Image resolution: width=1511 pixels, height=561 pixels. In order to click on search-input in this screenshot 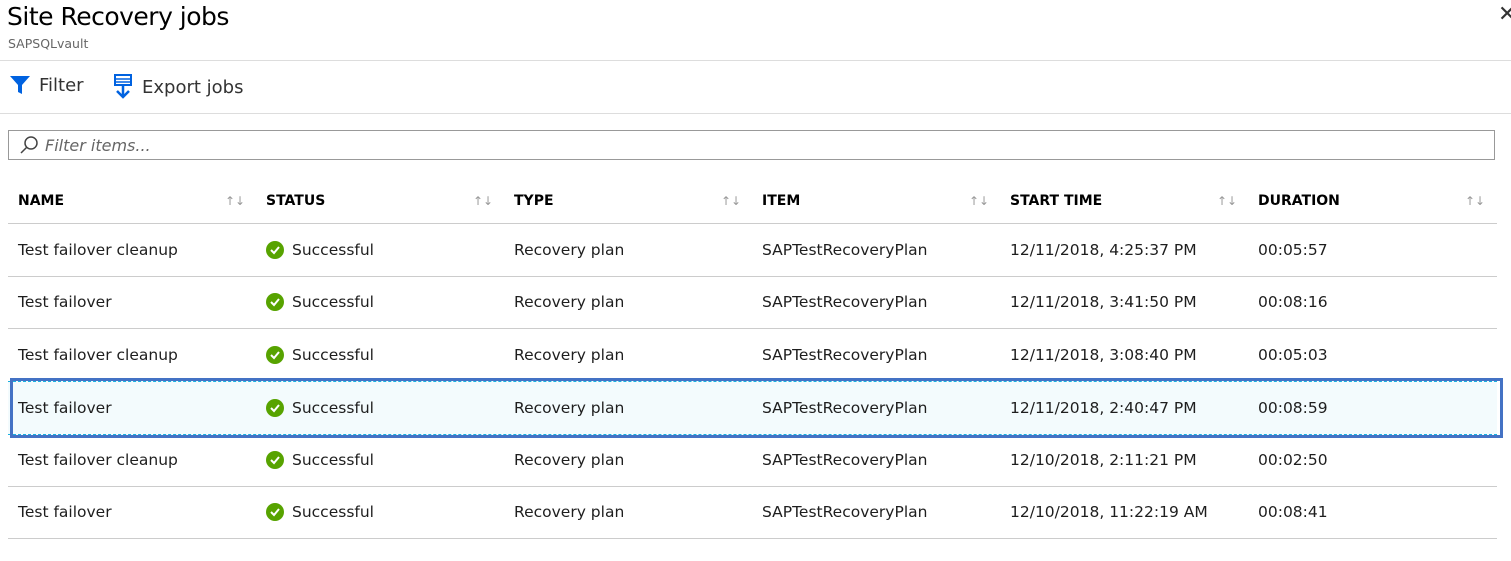, I will do `click(745, 145)`.